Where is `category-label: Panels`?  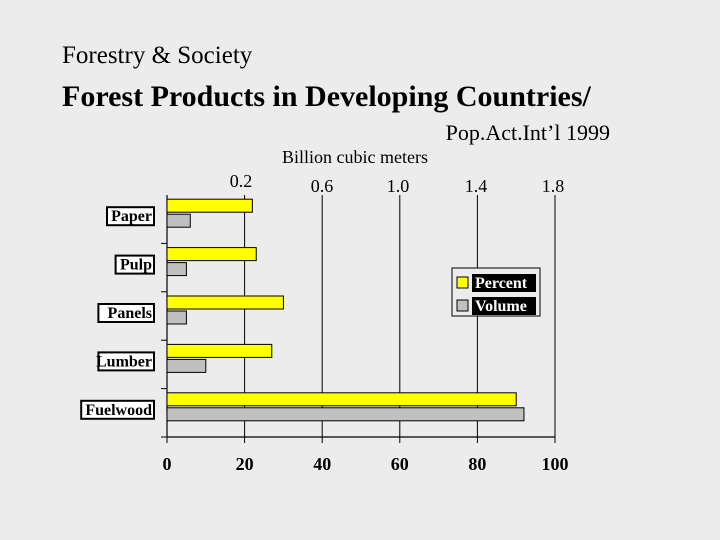
category-label: Panels is located at coordinates (130, 313).